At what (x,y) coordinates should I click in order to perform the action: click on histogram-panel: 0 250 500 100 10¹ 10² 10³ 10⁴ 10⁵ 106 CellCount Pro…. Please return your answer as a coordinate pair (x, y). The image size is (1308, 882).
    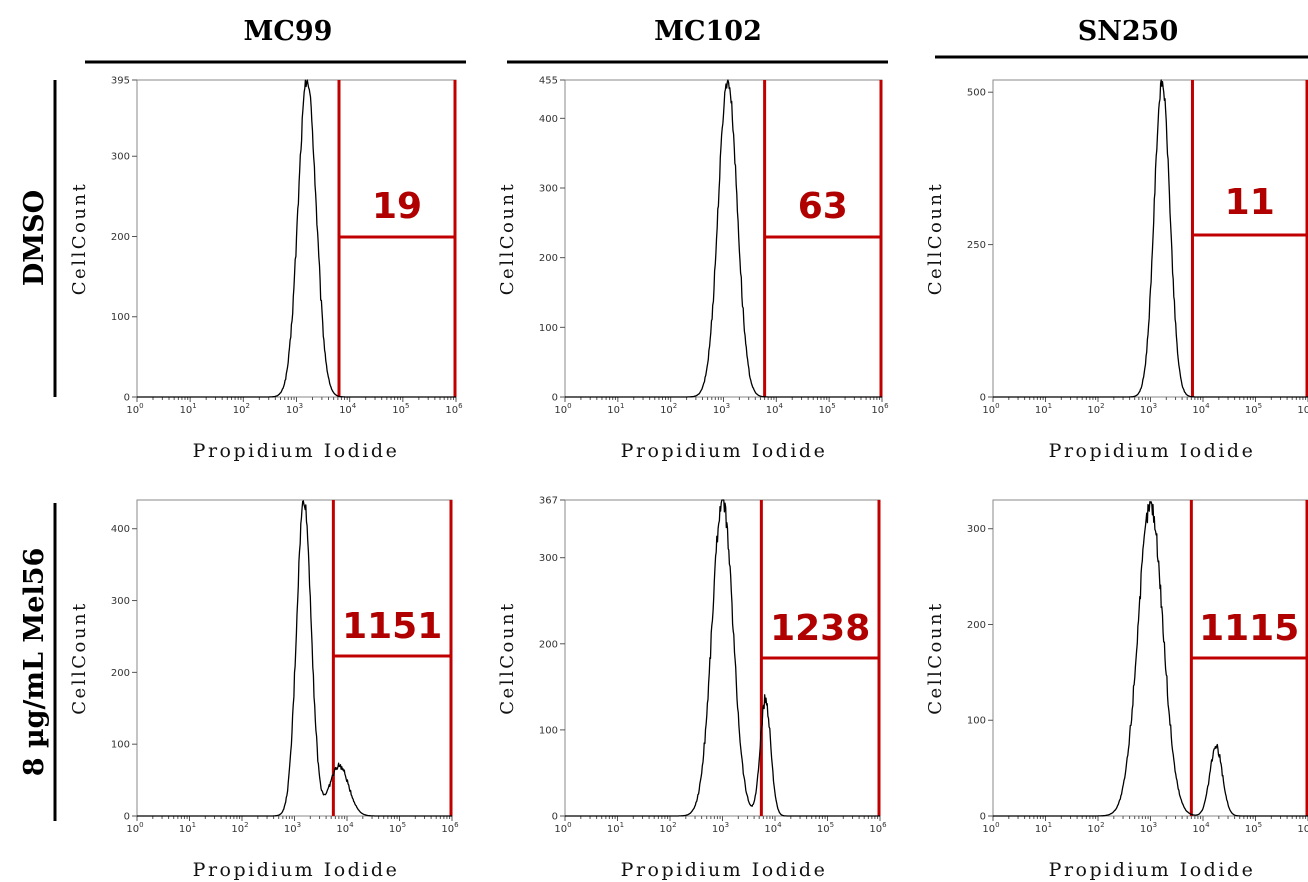
    Looking at the image, I should click on (1116, 270).